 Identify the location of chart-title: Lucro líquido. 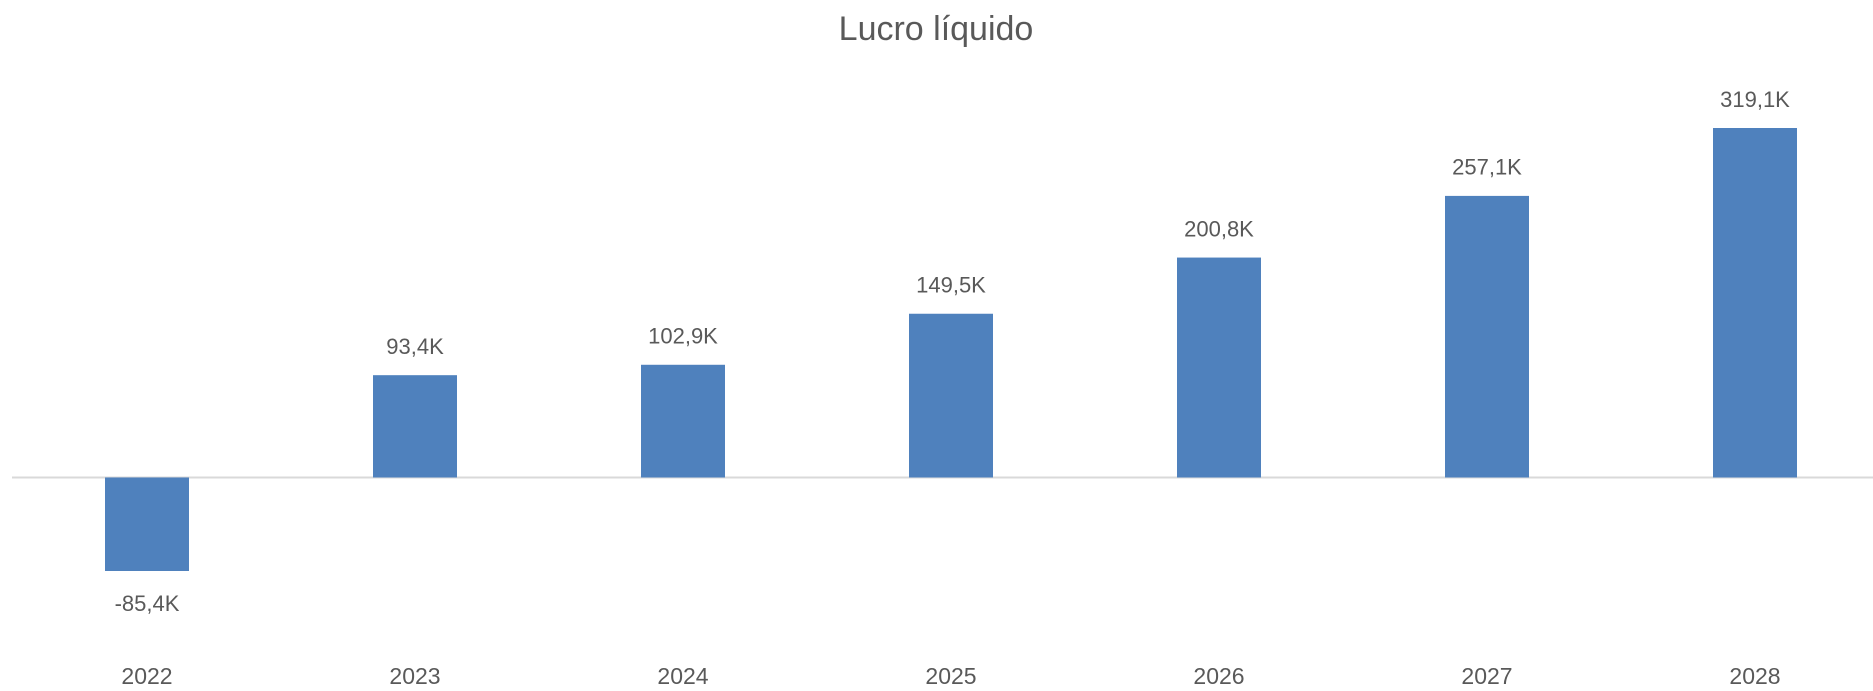
(936, 29).